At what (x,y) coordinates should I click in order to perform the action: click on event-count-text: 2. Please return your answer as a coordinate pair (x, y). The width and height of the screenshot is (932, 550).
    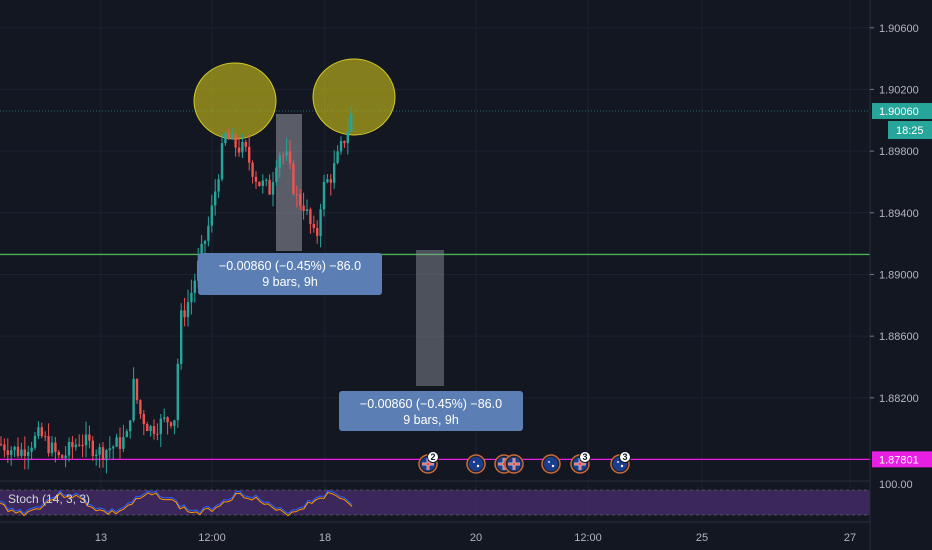
    Looking at the image, I should click on (432, 457).